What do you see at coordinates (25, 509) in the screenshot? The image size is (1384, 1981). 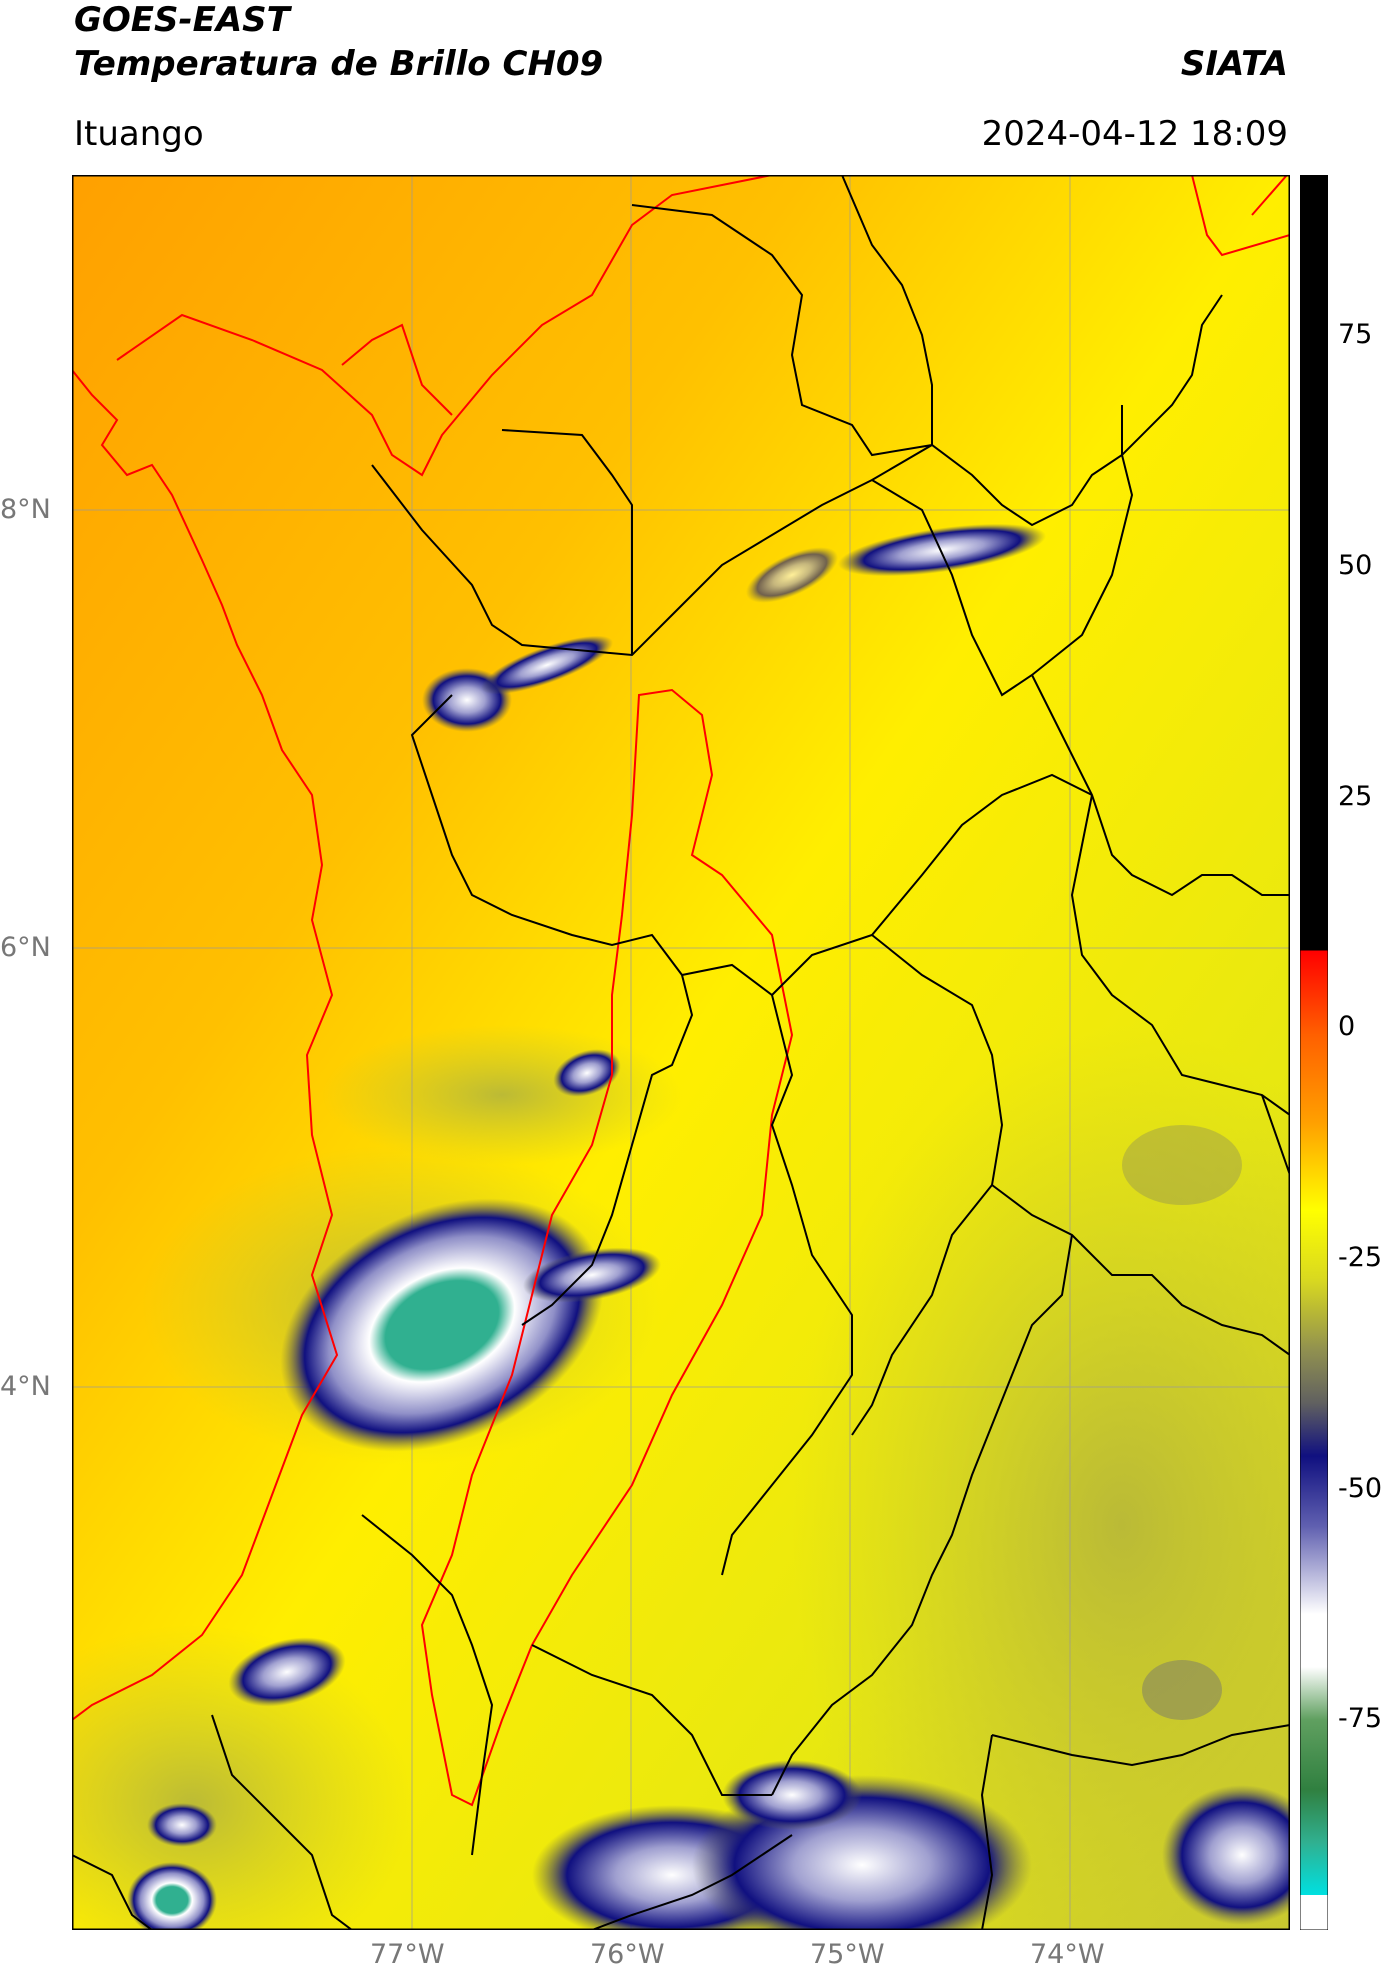 I see `lat-label-8n: 8°N` at bounding box center [25, 509].